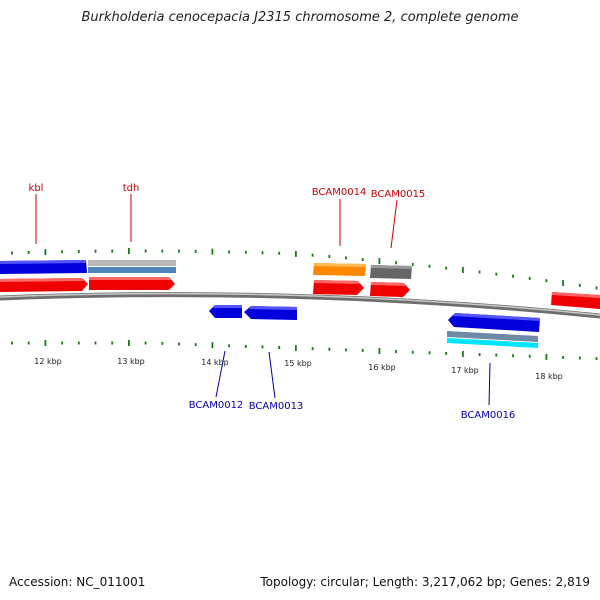 The width and height of the screenshot is (600, 600). Describe the element at coordinates (549, 376) in the screenshot. I see `scale-label-18: 18 kbp` at that location.